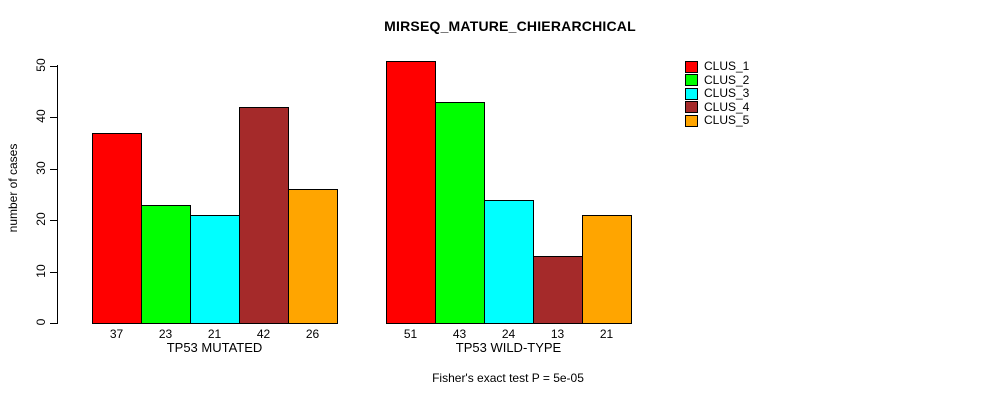 The width and height of the screenshot is (990, 400). I want to click on chart-title: MIRSEQ_MATURE_CHIERARCHICAL, so click(510, 26).